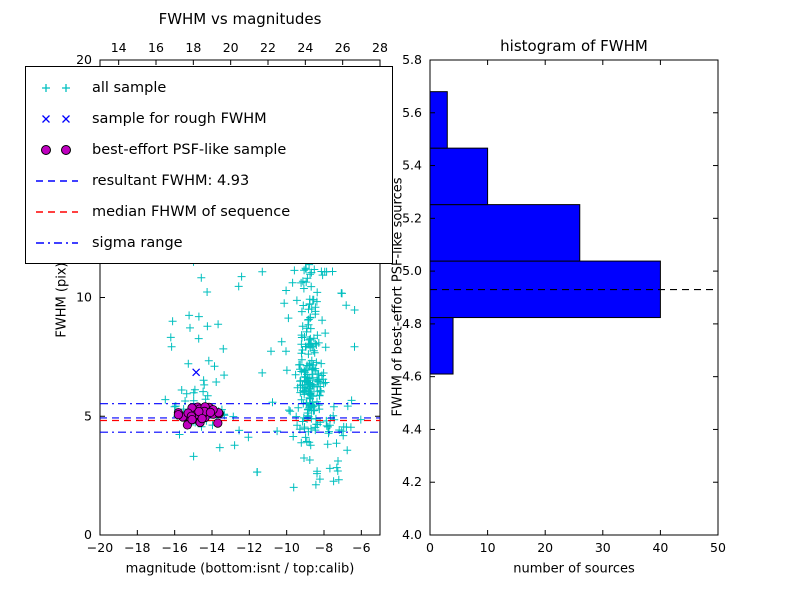 Image resolution: width=800 pixels, height=600 pixels. Describe the element at coordinates (209, 211) in the screenshot. I see `legend-item: median FHWM of sequence` at that location.